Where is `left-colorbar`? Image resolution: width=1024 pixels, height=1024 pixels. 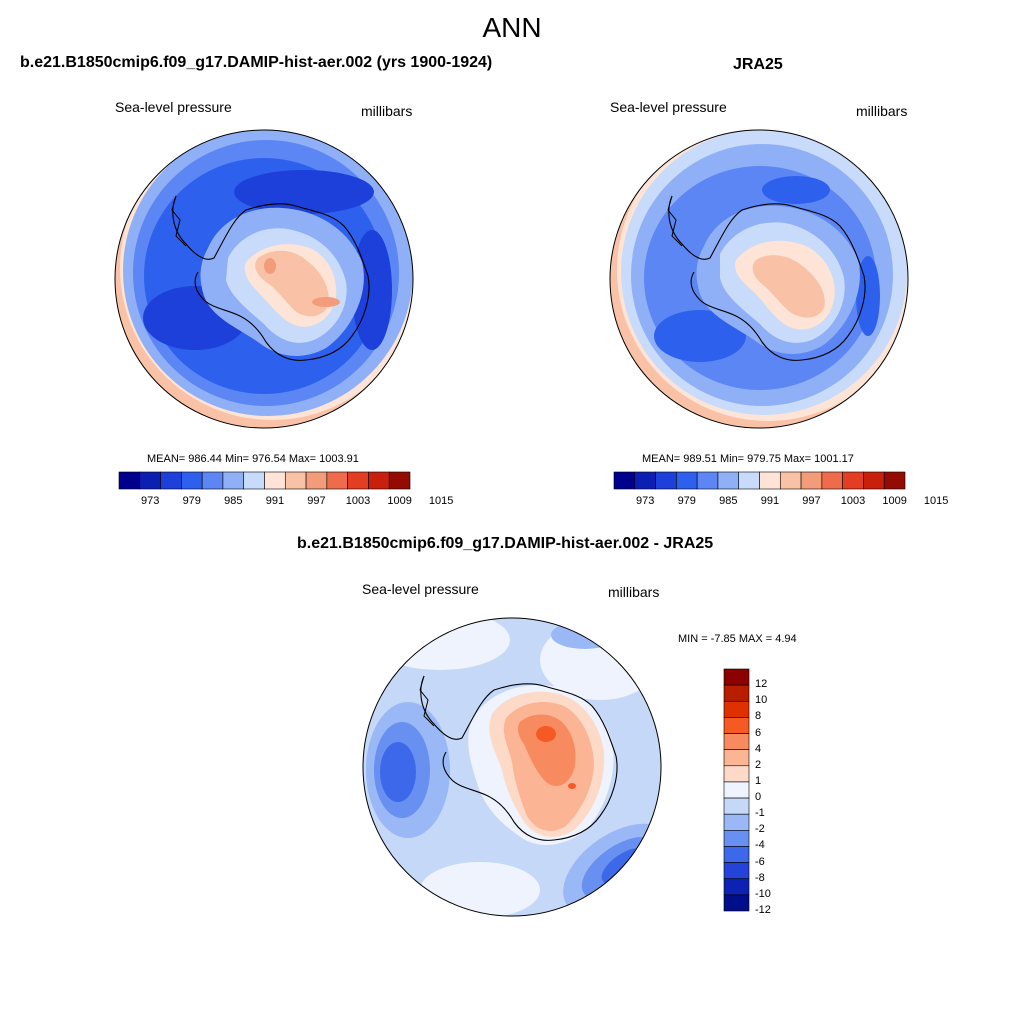 left-colorbar is located at coordinates (264, 480).